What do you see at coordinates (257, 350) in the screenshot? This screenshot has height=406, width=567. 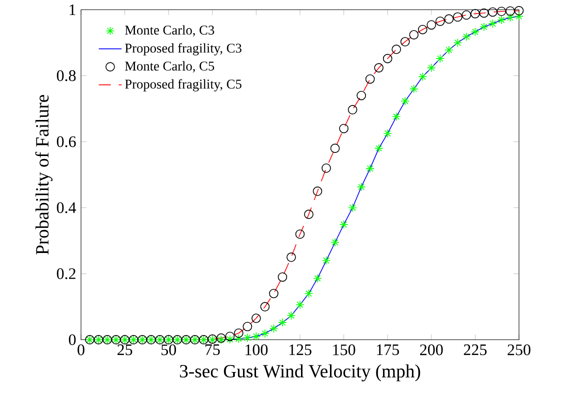 I see `x-tick-label: 100` at bounding box center [257, 350].